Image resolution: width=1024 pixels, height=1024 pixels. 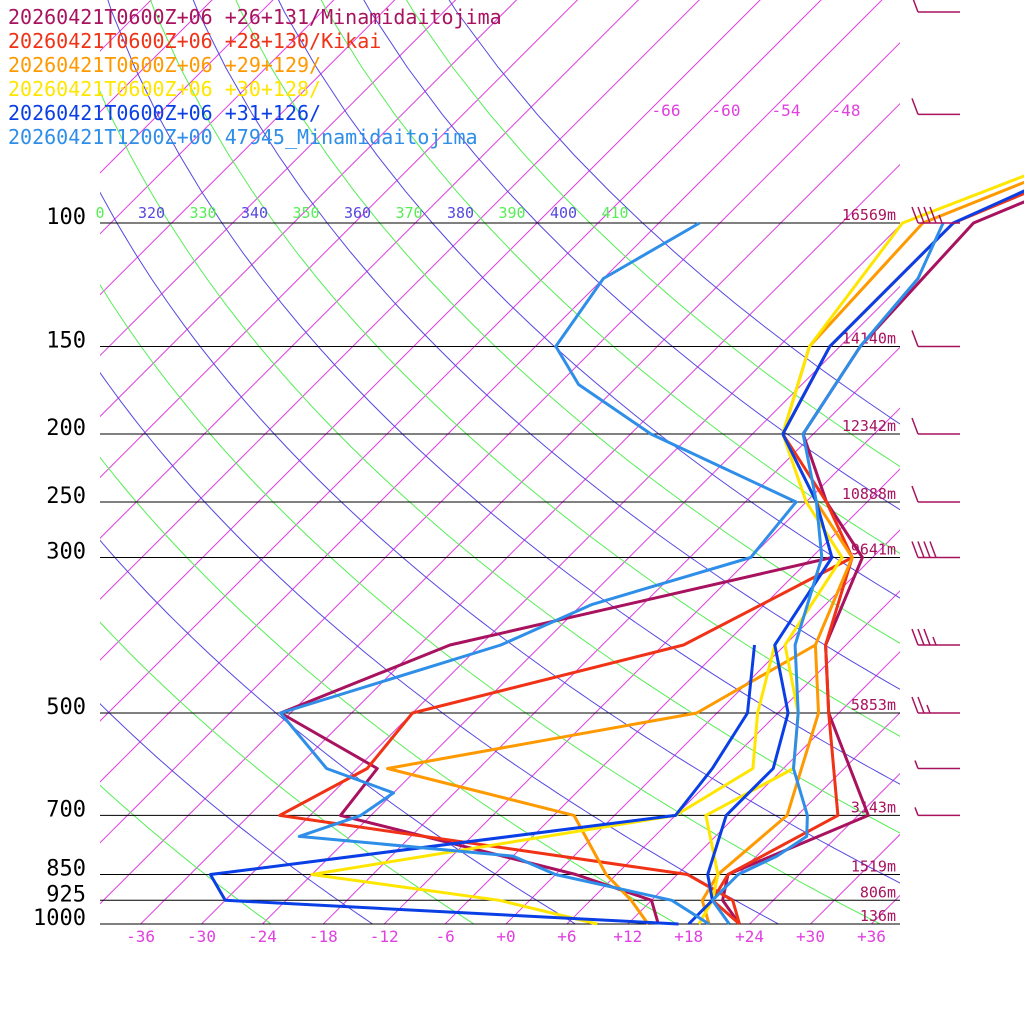 I want to click on pressure-label: 500, so click(x=66, y=707).